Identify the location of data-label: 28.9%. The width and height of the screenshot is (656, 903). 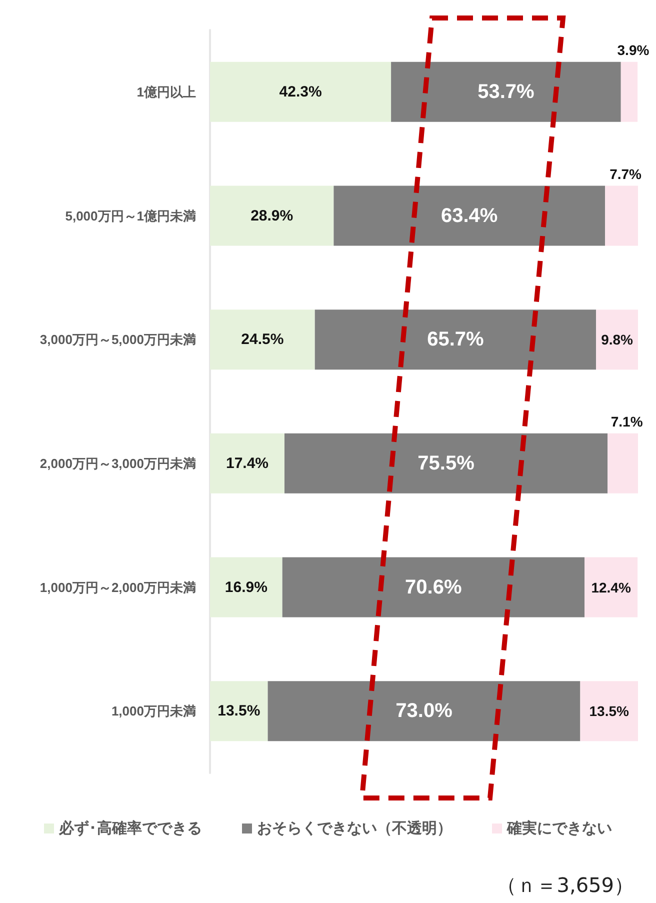
(272, 215).